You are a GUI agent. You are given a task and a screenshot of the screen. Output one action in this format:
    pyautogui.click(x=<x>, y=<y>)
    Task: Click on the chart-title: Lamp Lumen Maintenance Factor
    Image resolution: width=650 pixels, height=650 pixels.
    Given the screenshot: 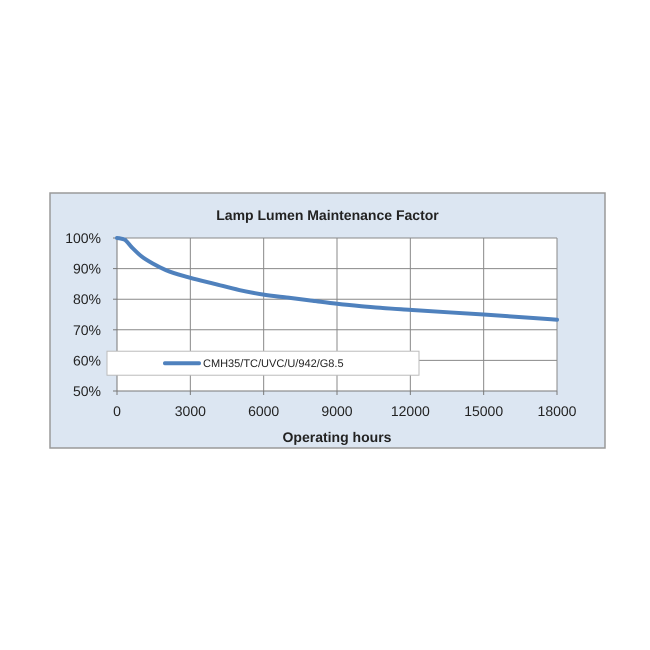 What is the action you would take?
    pyautogui.click(x=328, y=215)
    